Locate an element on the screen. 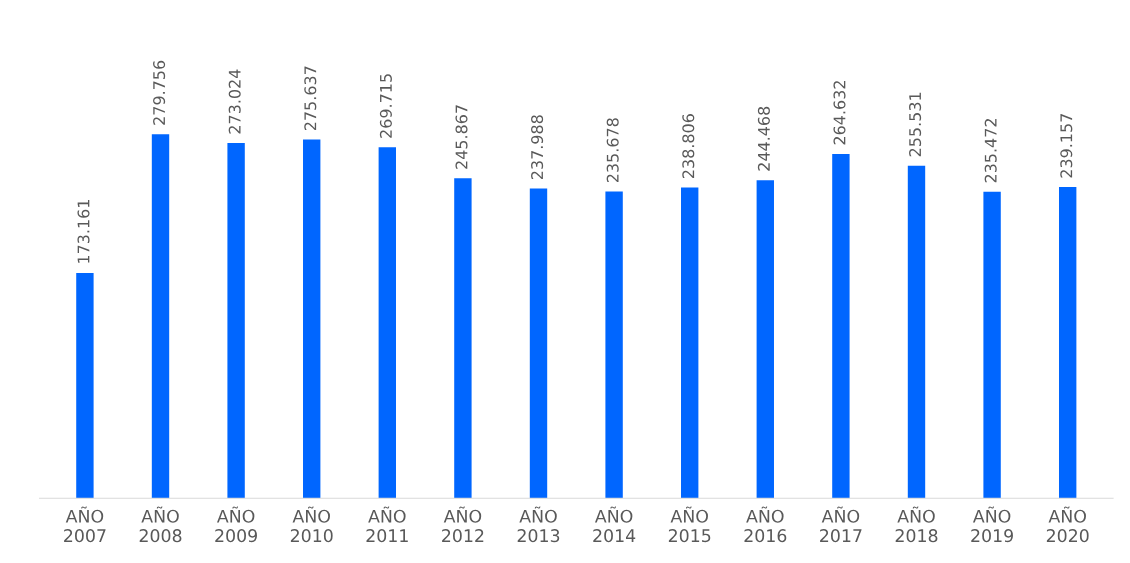 The image size is (1130, 563). x-tick-label: AÑO 2009 is located at coordinates (236, 524).